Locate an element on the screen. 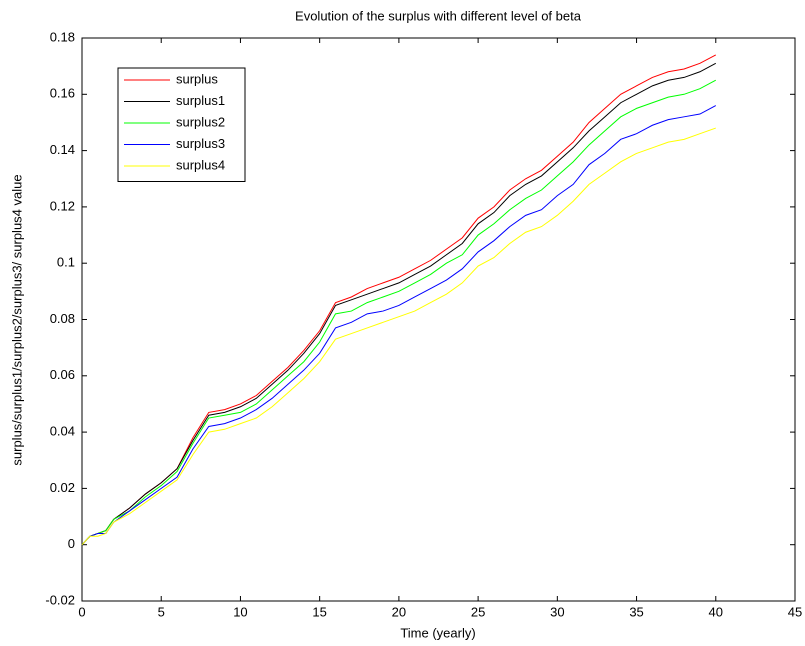  x-tick-label: 15 is located at coordinates (319, 611).